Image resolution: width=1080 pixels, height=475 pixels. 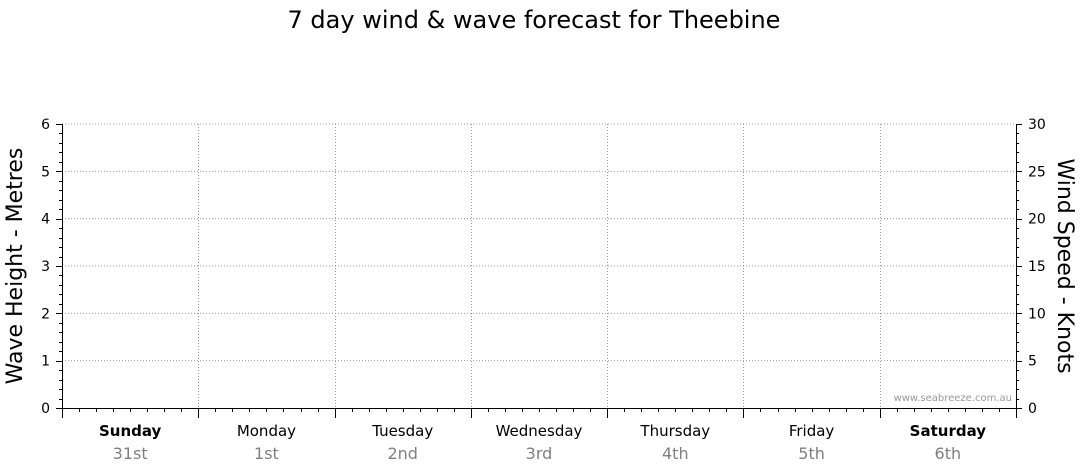 What do you see at coordinates (51, 267) in the screenshot?
I see `left-axis-ticks: 0 1 2 3 4 5 6` at bounding box center [51, 267].